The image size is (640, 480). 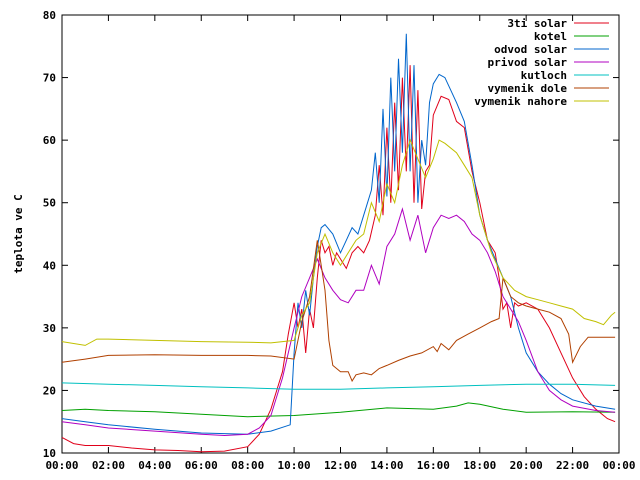 What do you see at coordinates (528, 62) in the screenshot?
I see `legend-label: privod solar` at bounding box center [528, 62].